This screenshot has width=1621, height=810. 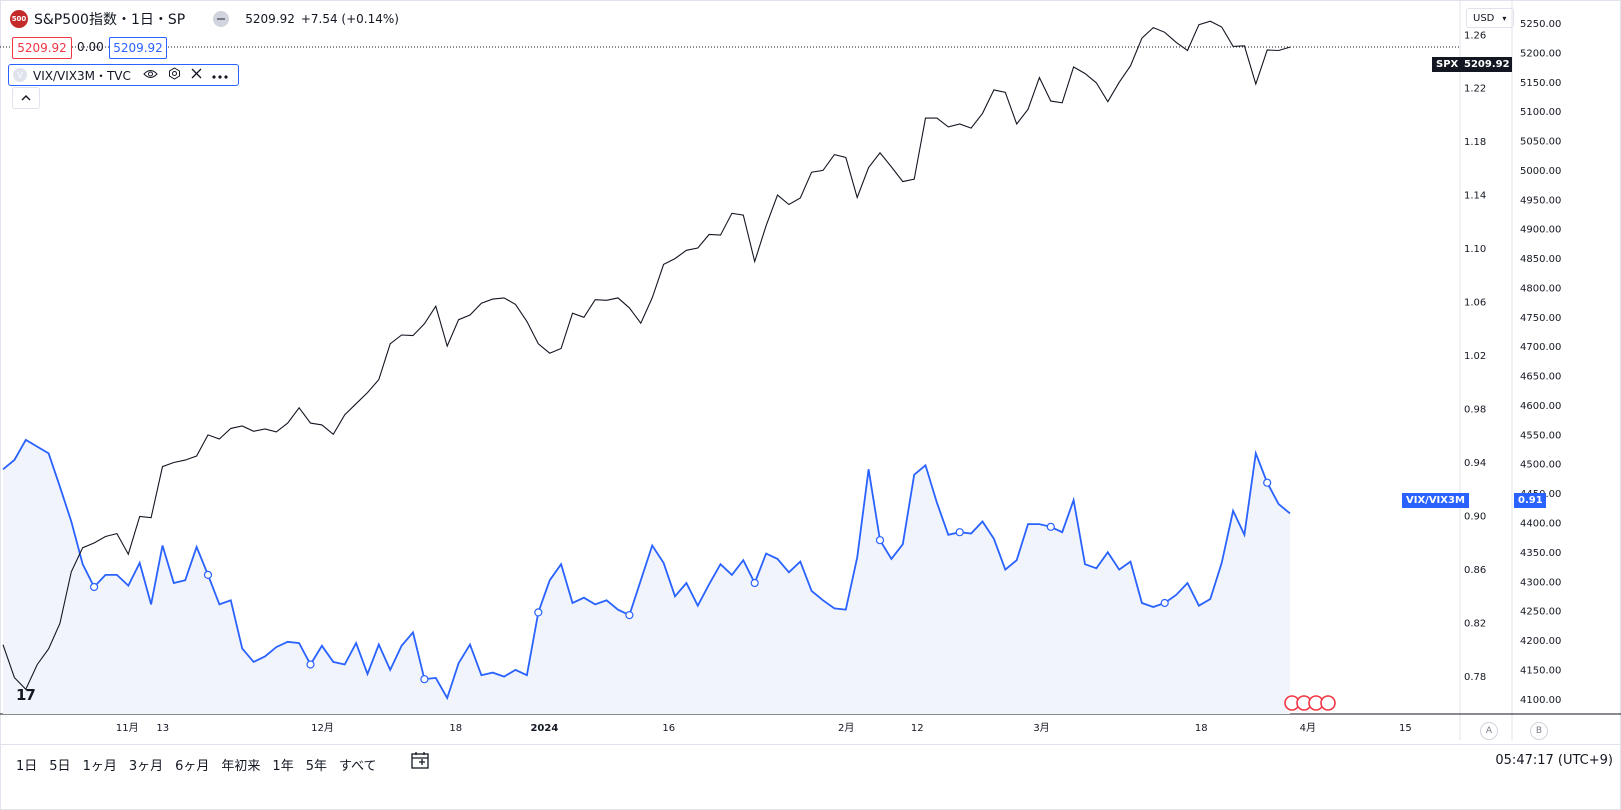 What do you see at coordinates (1540, 318) in the screenshot?
I see `spx-axis-tick-10: 4750.00` at bounding box center [1540, 318].